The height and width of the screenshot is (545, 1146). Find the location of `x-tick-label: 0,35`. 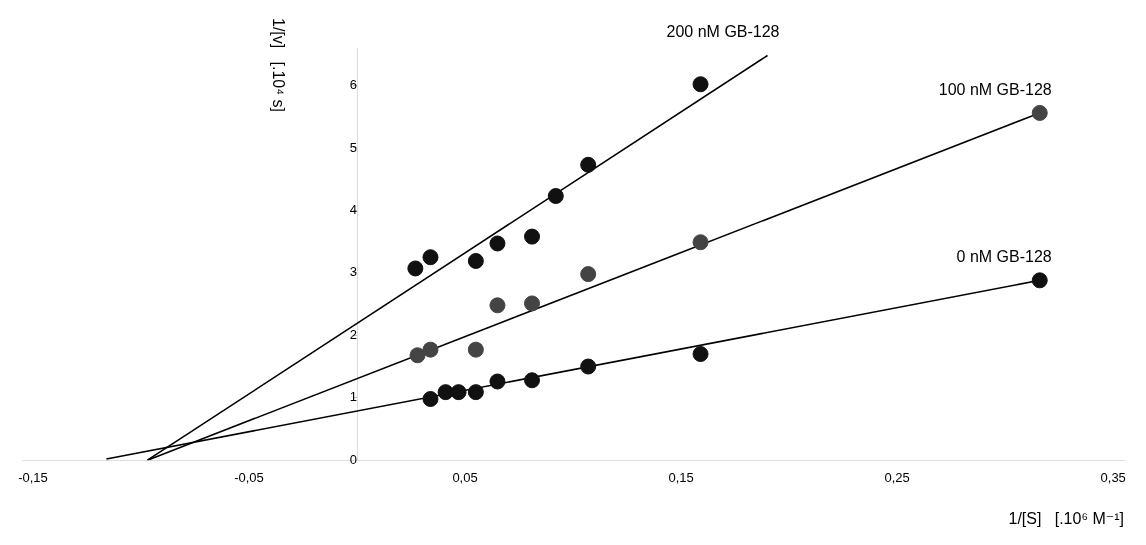

x-tick-label: 0,35 is located at coordinates (1113, 477).